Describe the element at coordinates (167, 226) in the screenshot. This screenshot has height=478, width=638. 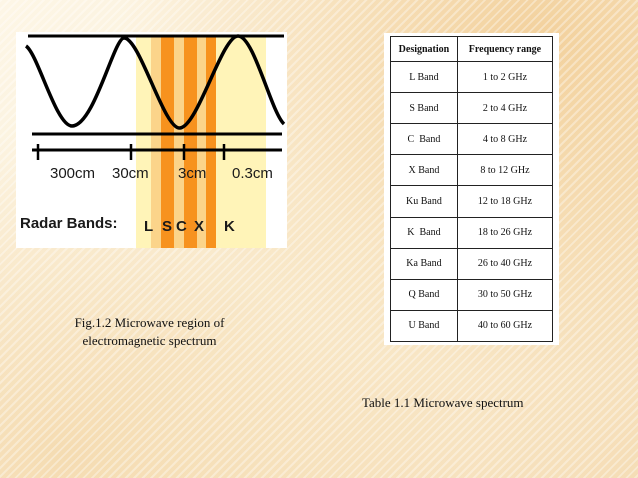
I see `band-letter-s: S` at that location.